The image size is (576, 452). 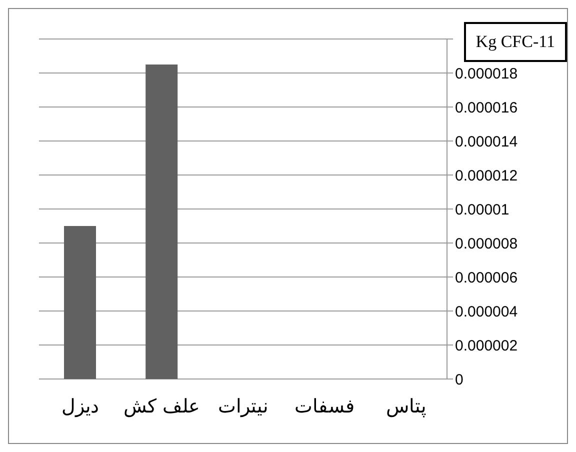 I want to click on y-tick-label: 0.000014, so click(x=486, y=141).